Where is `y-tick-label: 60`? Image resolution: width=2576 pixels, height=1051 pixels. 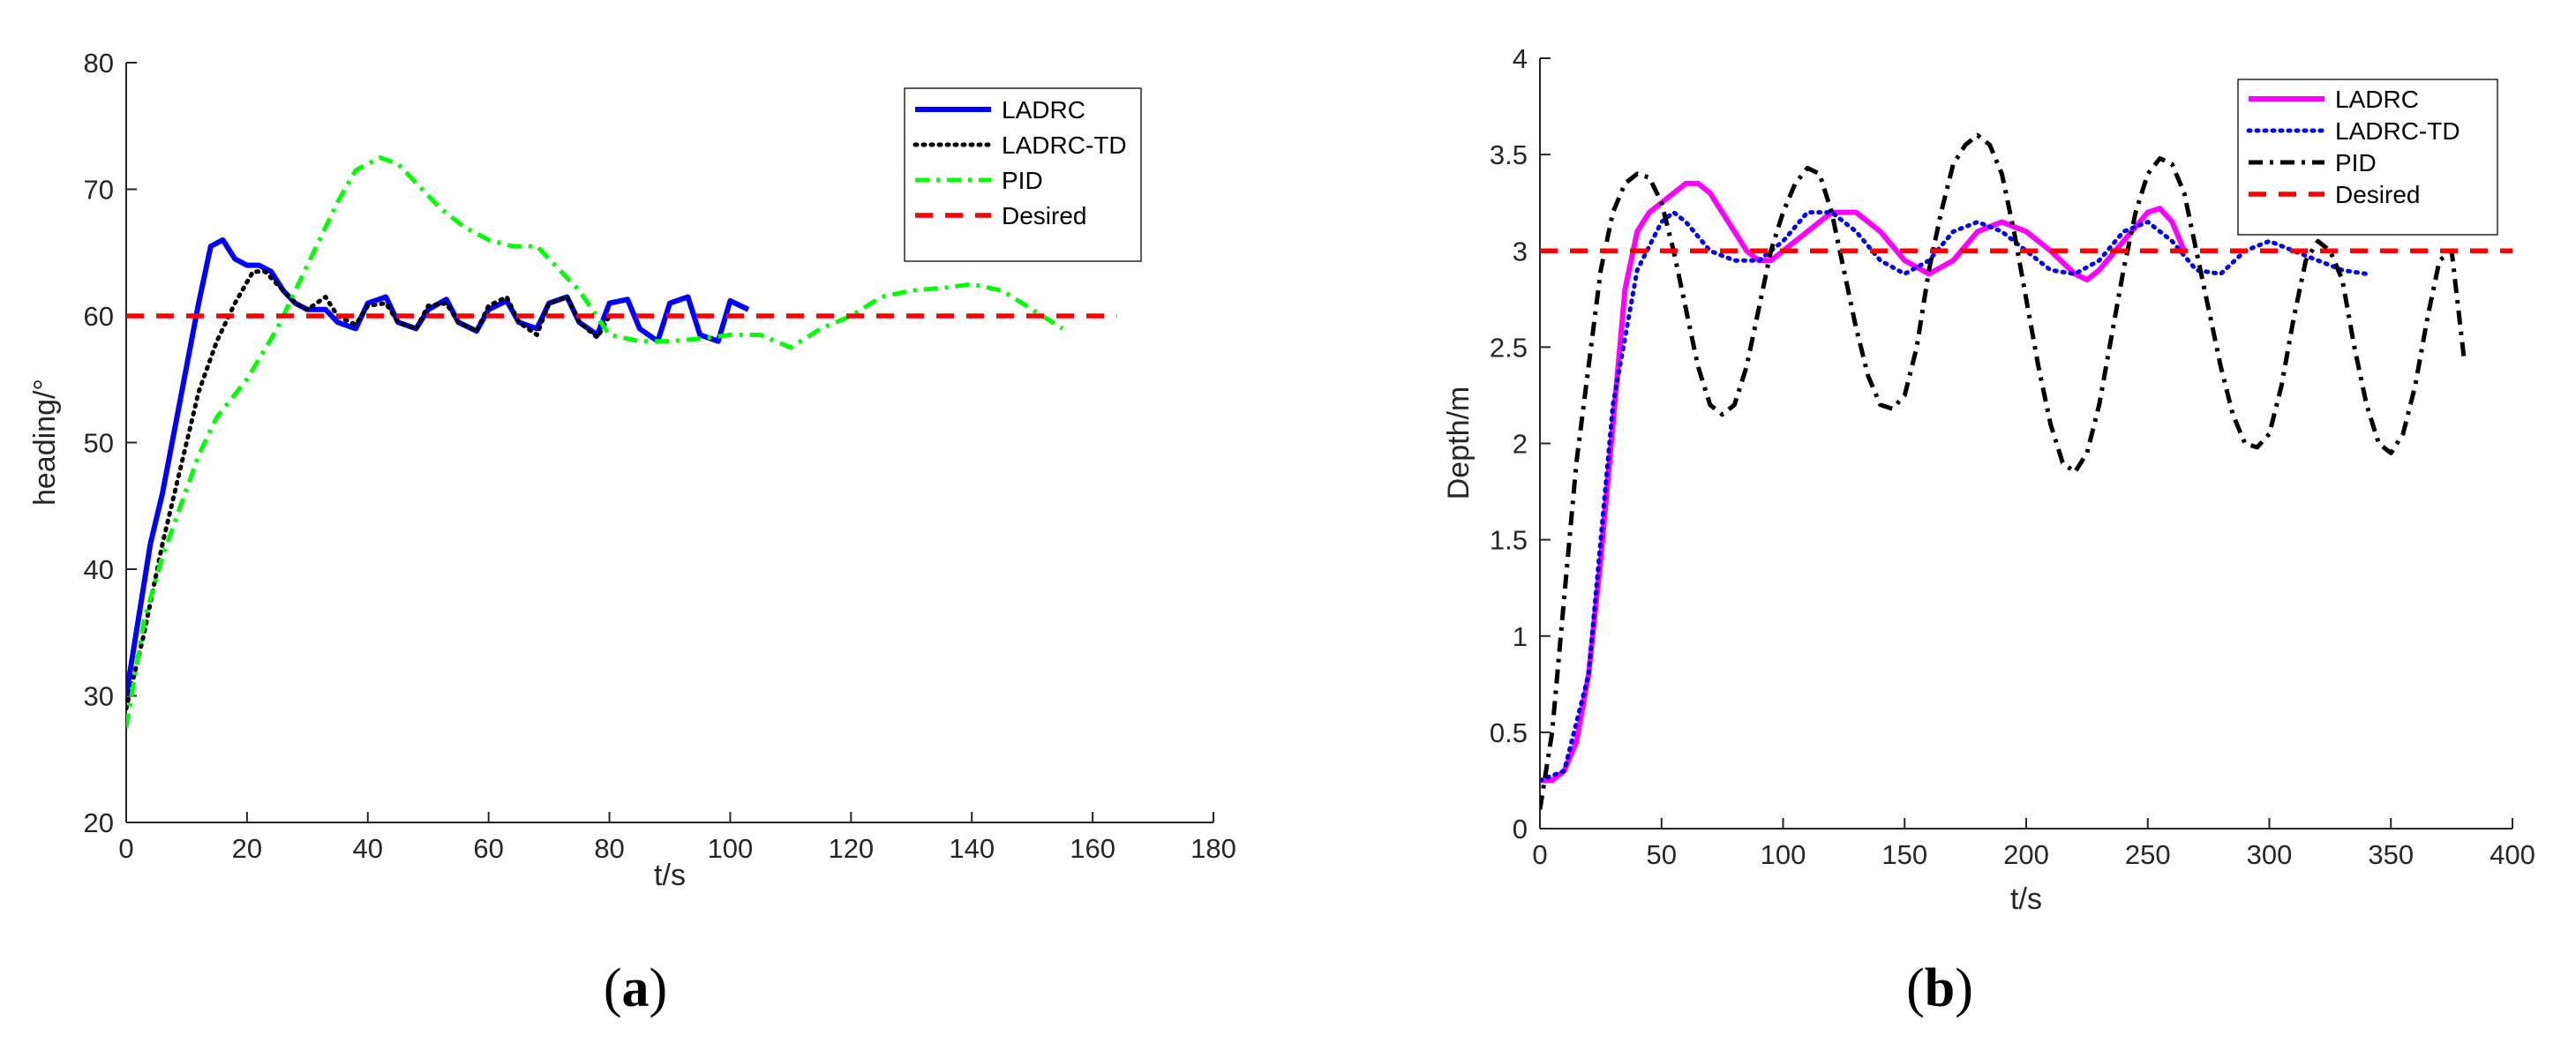
y-tick-label: 60 is located at coordinates (99, 316).